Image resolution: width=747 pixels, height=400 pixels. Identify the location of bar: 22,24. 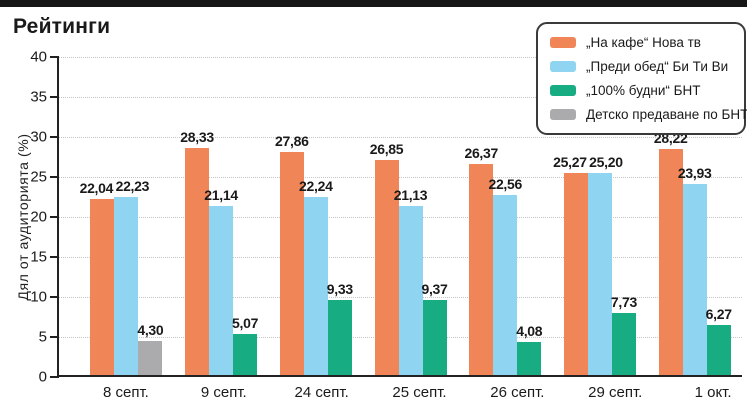
(316, 276).